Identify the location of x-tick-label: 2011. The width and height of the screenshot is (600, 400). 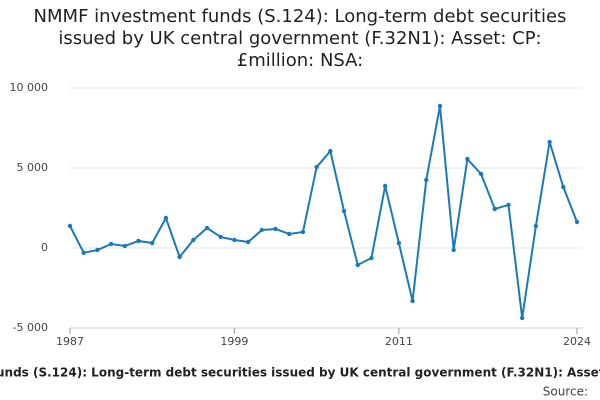
(399, 341).